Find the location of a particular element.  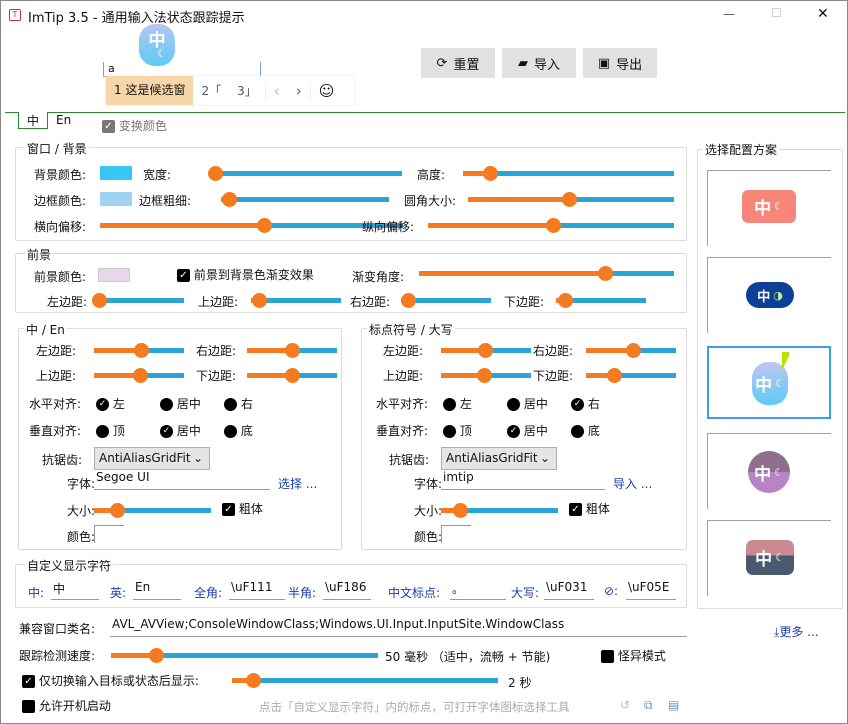

undo-icon: ↺ is located at coordinates (625, 705).